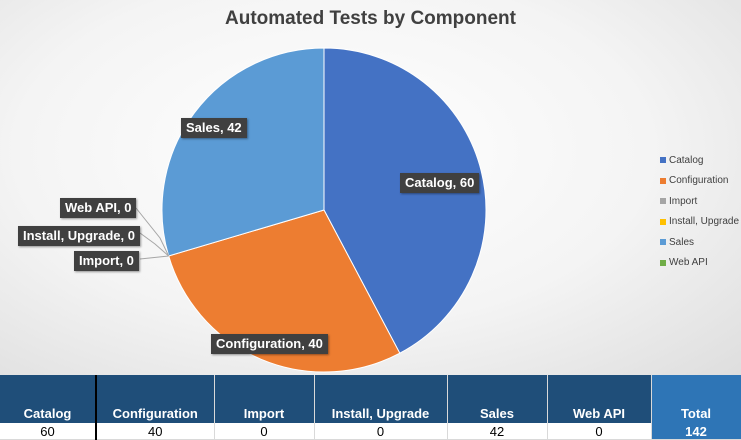 The image size is (741, 440). I want to click on legend-item: Web API, so click(699, 263).